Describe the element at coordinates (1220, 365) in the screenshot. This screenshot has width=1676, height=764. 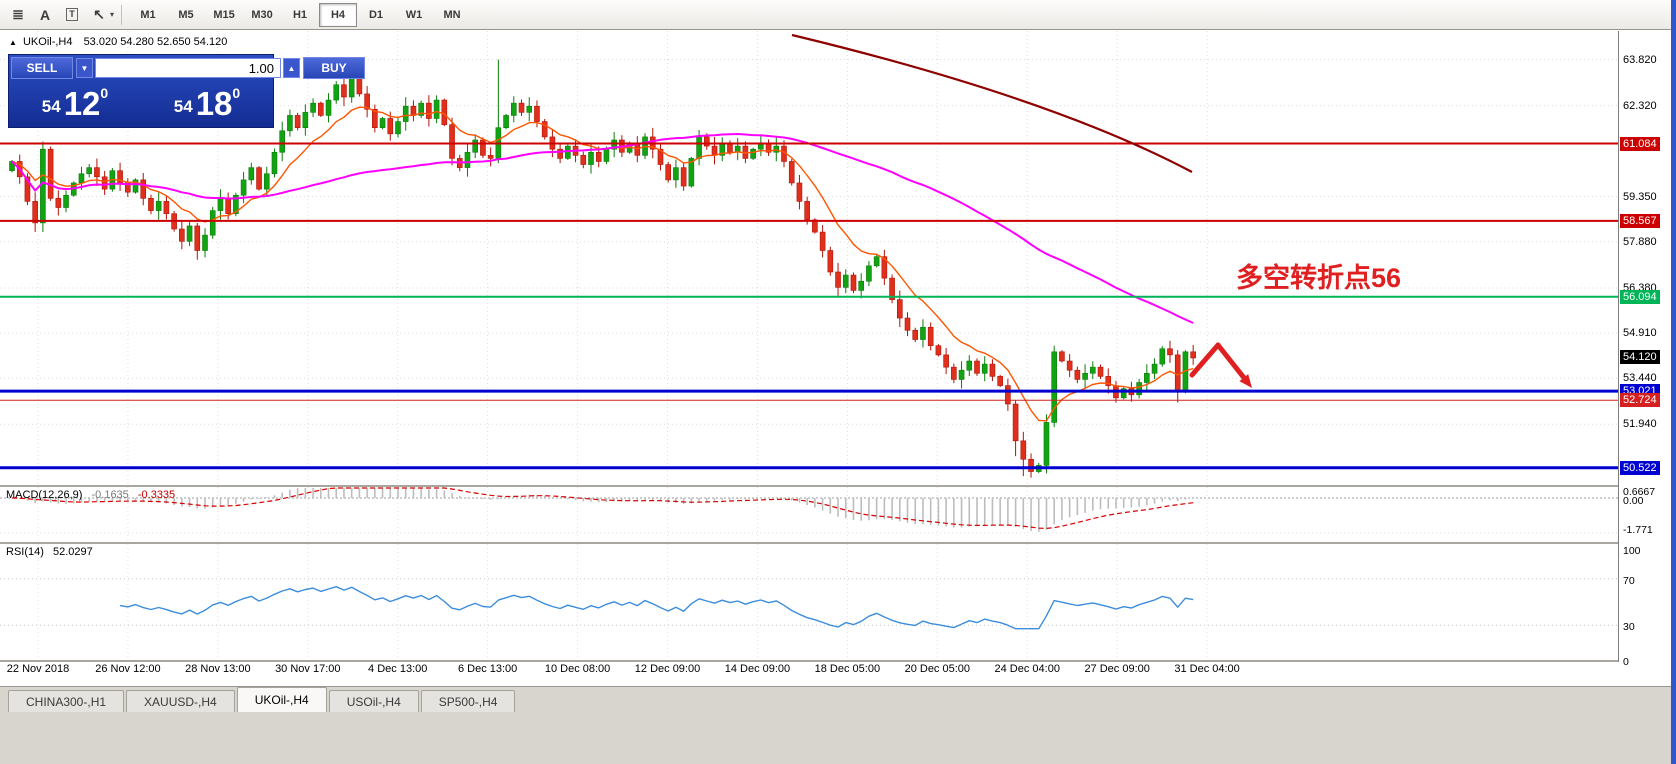
I see `arrow-annotation` at that location.